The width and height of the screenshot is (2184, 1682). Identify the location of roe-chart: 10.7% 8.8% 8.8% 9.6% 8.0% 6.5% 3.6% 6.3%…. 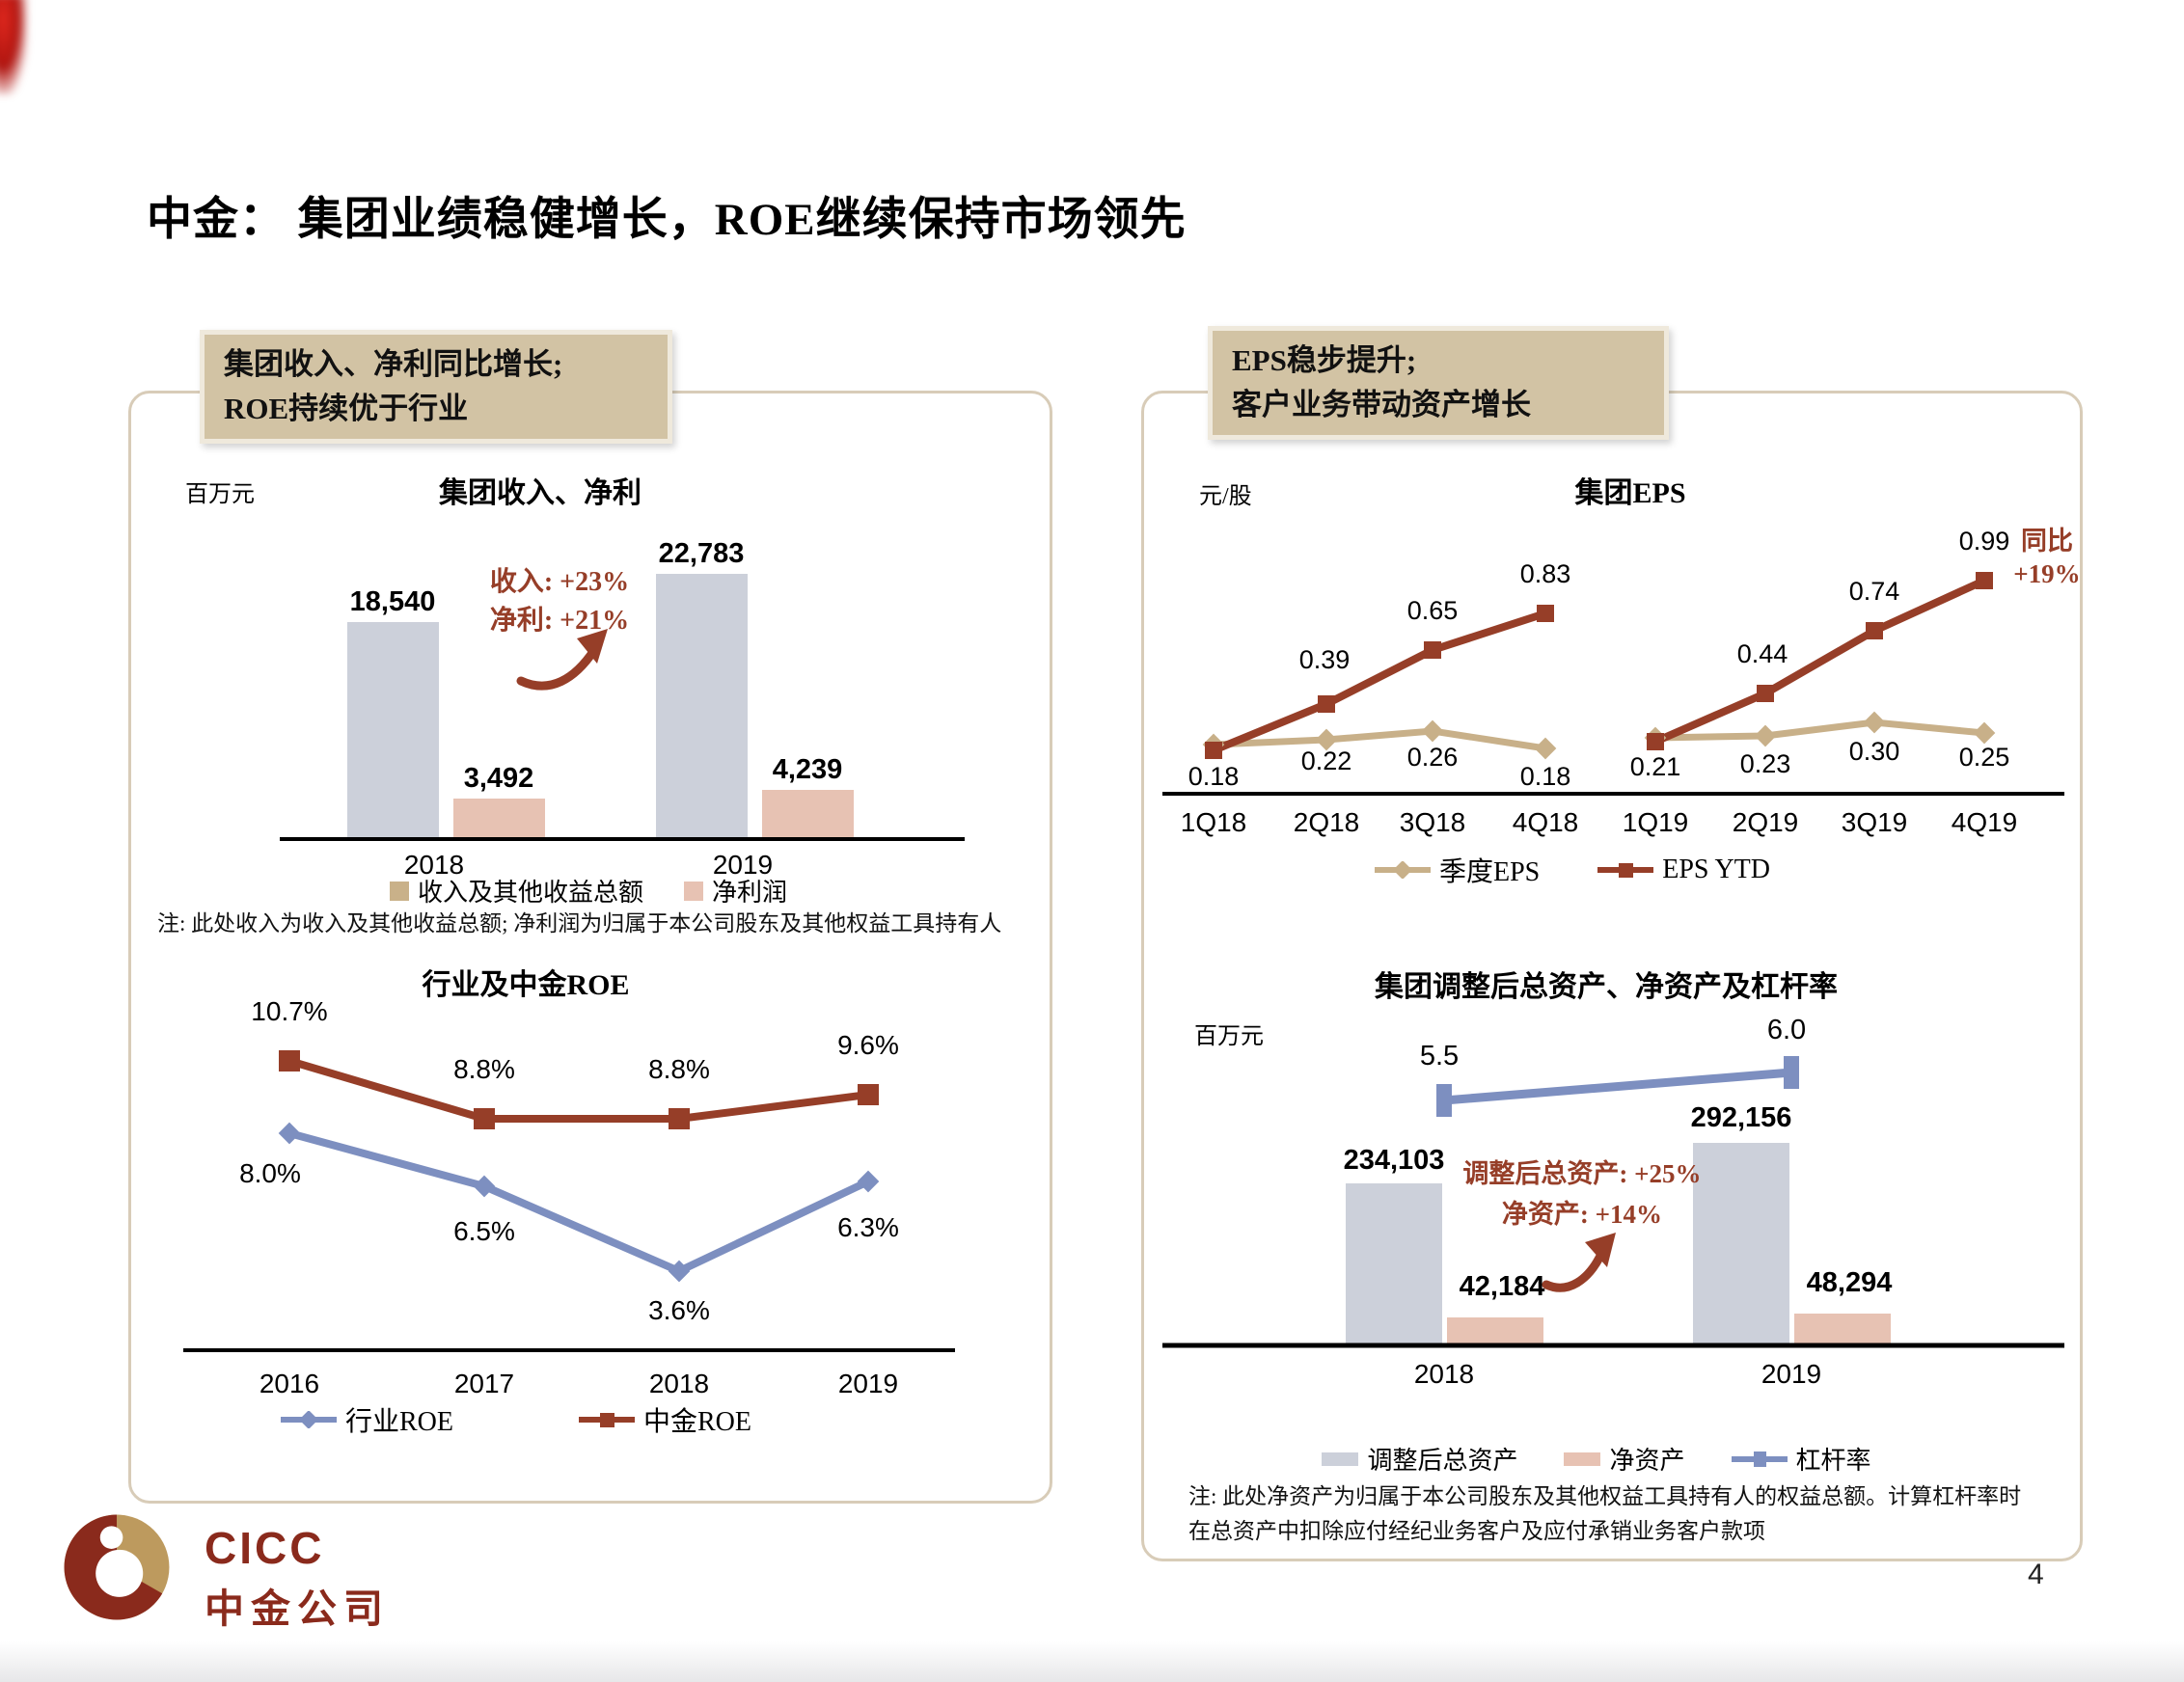
(569, 1197).